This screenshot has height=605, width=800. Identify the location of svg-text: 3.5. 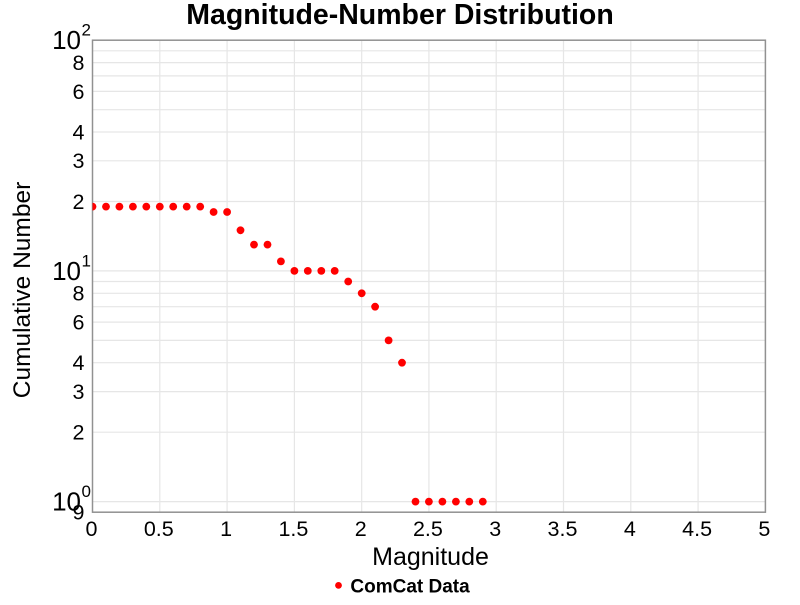
(563, 529).